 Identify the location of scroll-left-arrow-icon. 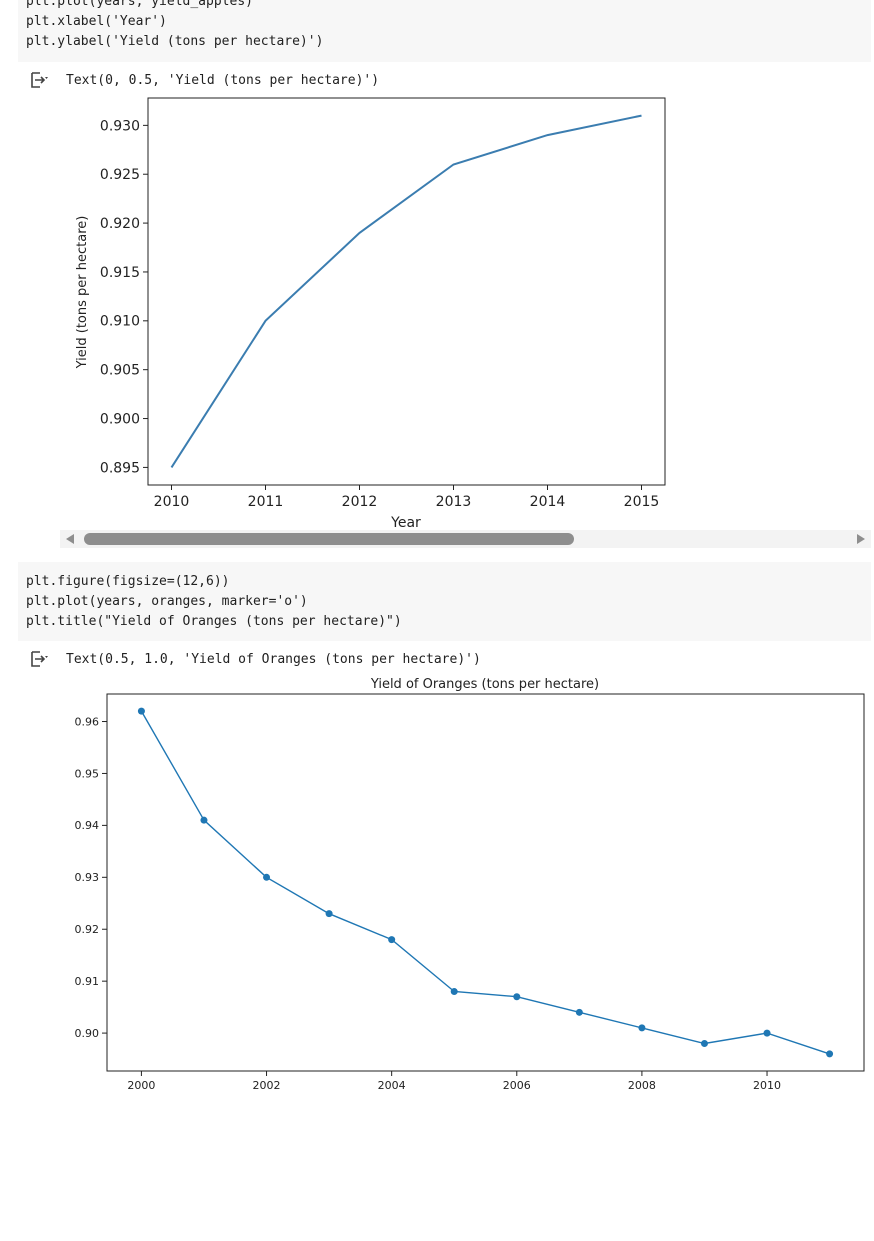
(70, 539).